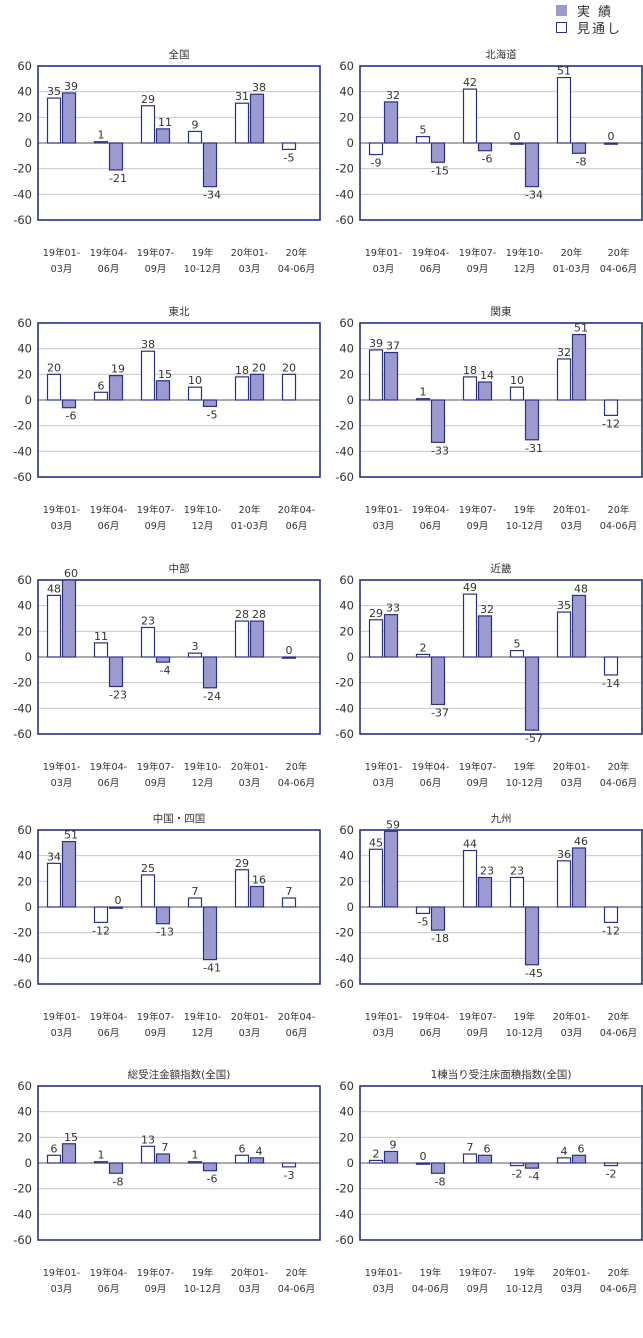 The height and width of the screenshot is (1338, 643). What do you see at coordinates (212, 696) in the screenshot?
I see `actual-data-label: -24` at bounding box center [212, 696].